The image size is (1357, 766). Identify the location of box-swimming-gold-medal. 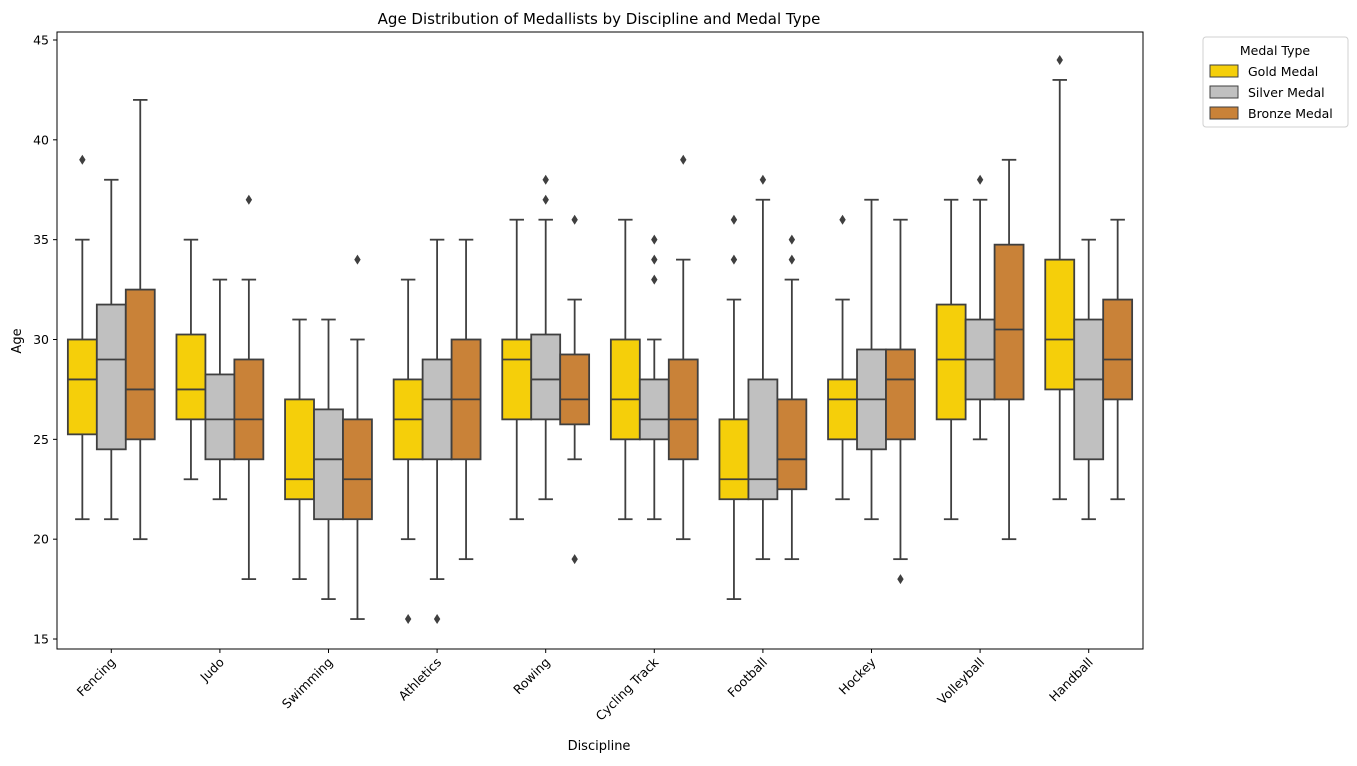
(299, 449).